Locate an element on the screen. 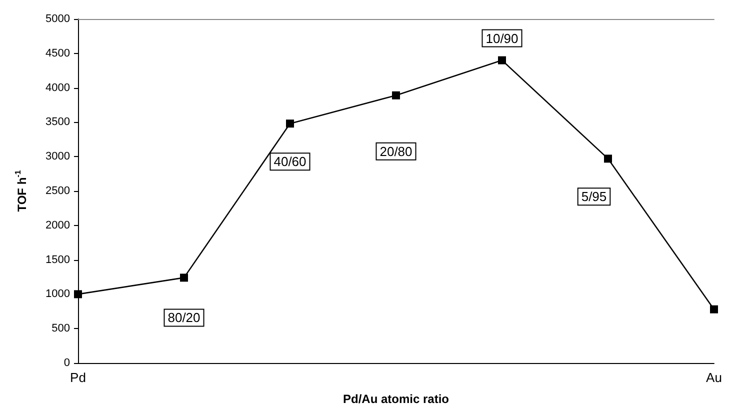 The image size is (746, 410). annotation: 40/60 is located at coordinates (290, 162).